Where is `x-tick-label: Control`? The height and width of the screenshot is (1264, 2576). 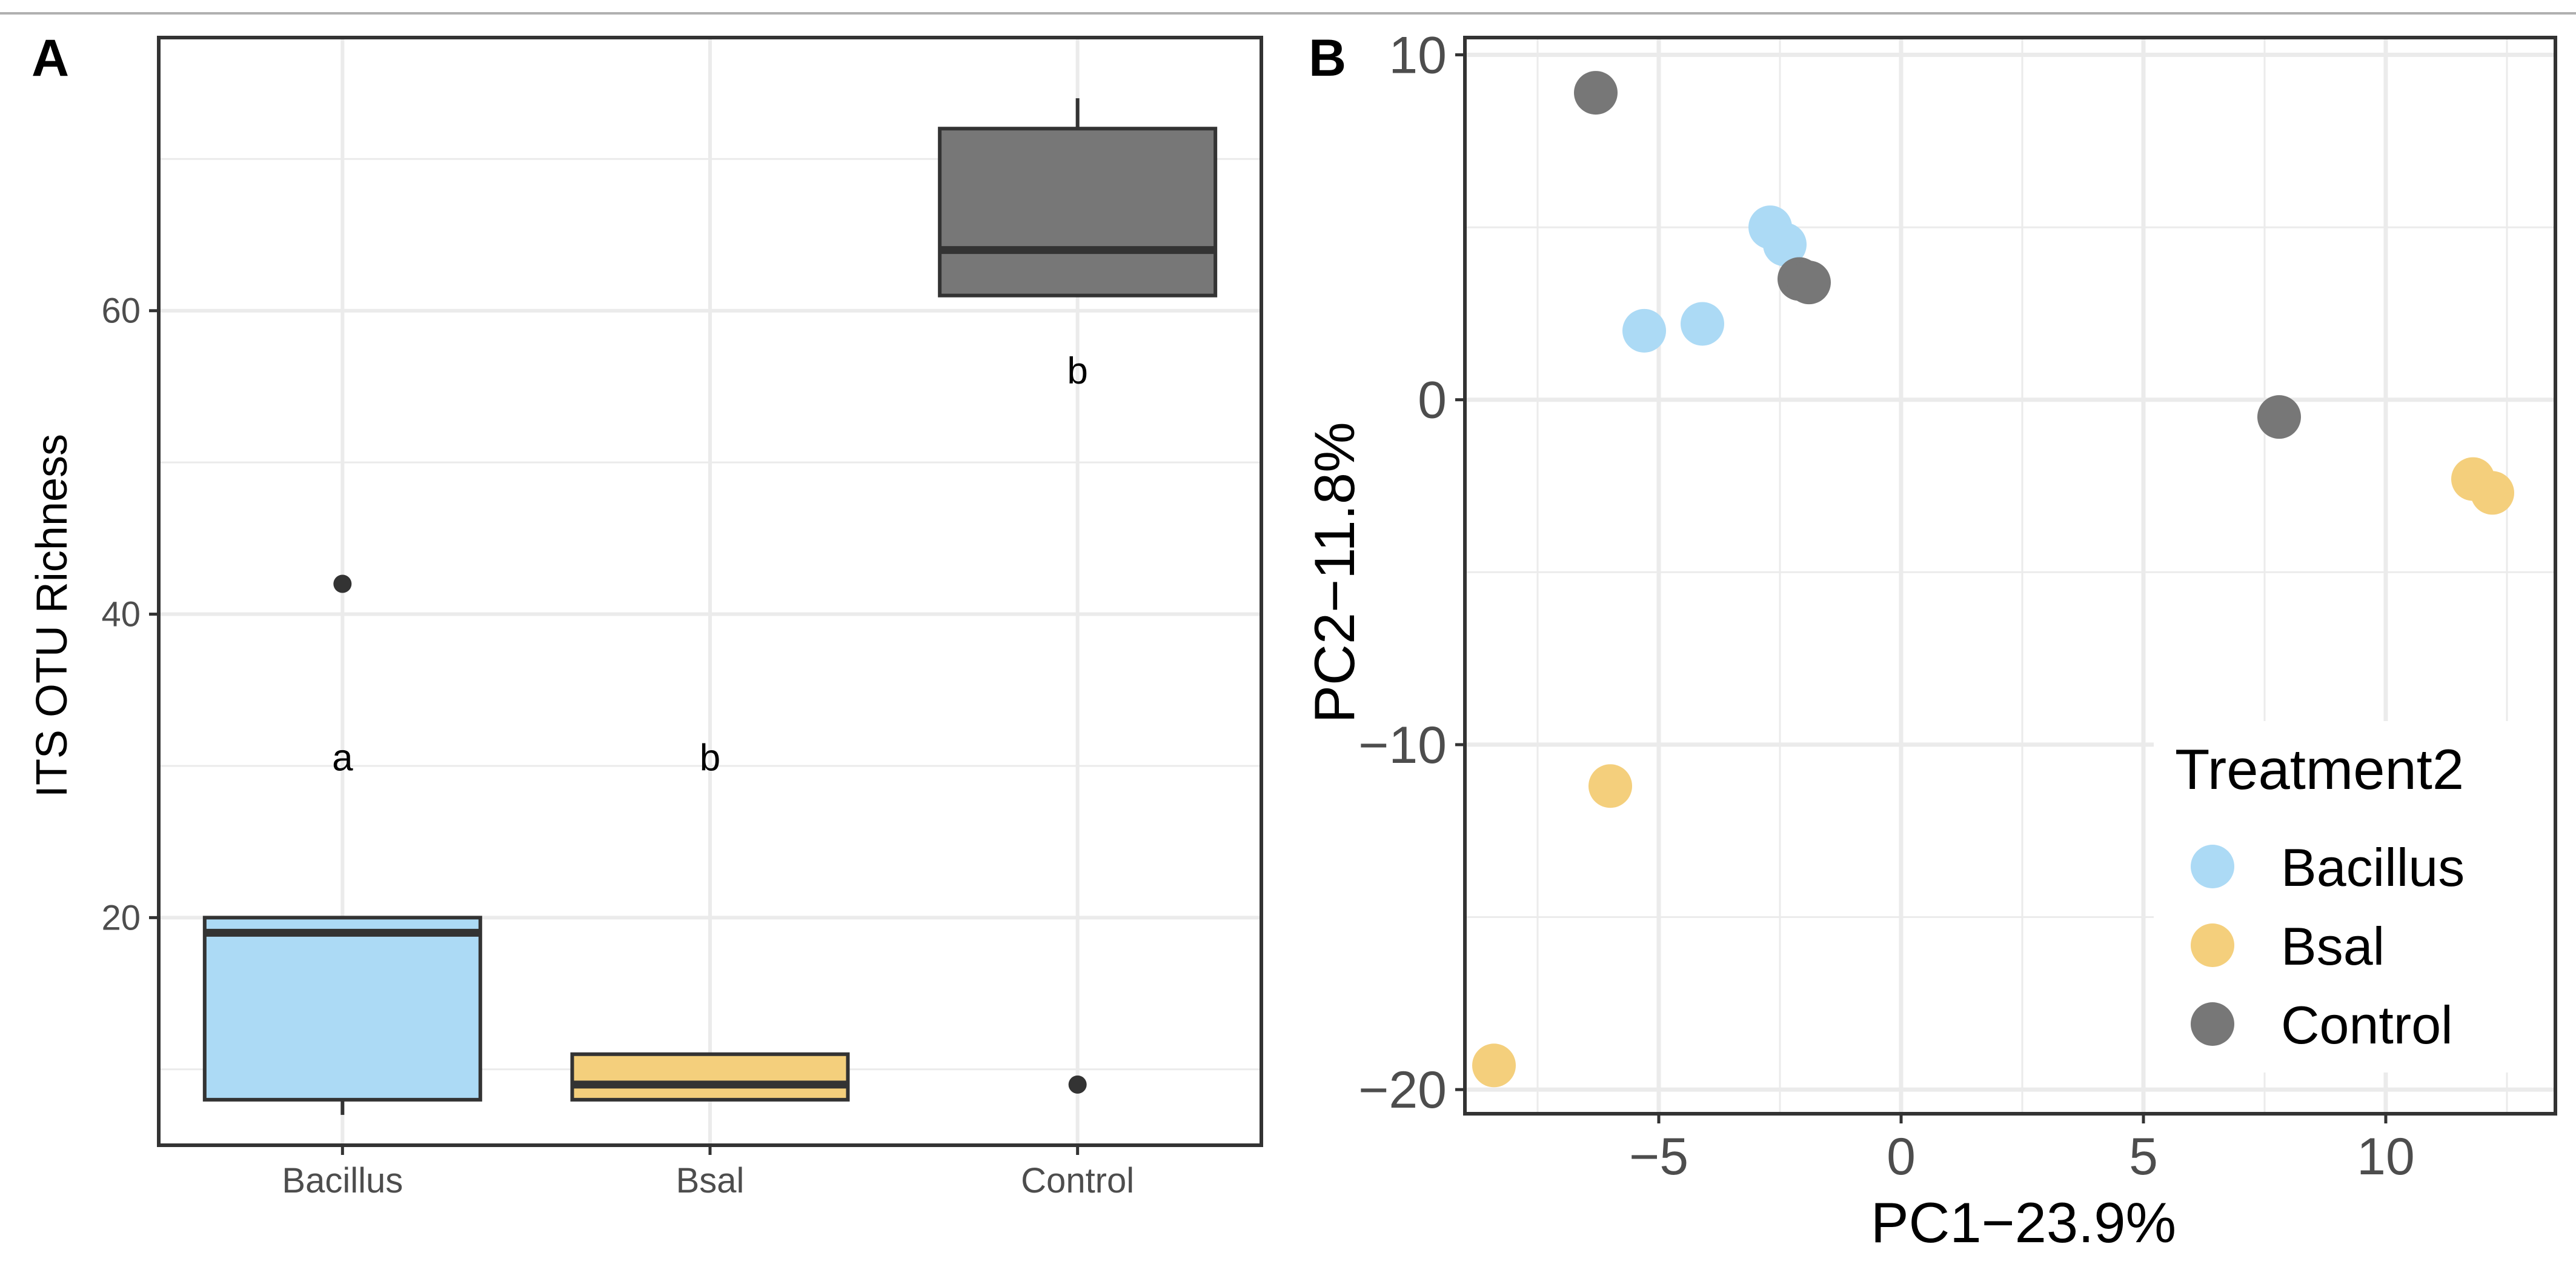
x-tick-label: Control is located at coordinates (1077, 1180).